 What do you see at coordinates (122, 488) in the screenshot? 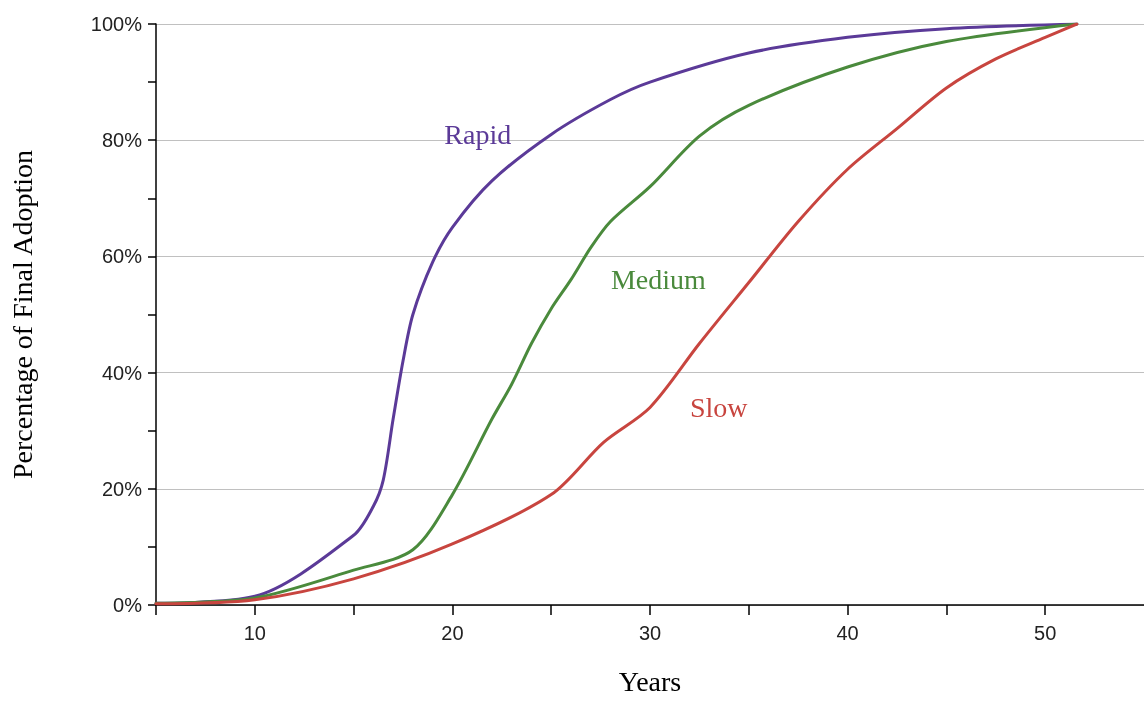
I see `y-tick-label: 20%` at bounding box center [122, 488].